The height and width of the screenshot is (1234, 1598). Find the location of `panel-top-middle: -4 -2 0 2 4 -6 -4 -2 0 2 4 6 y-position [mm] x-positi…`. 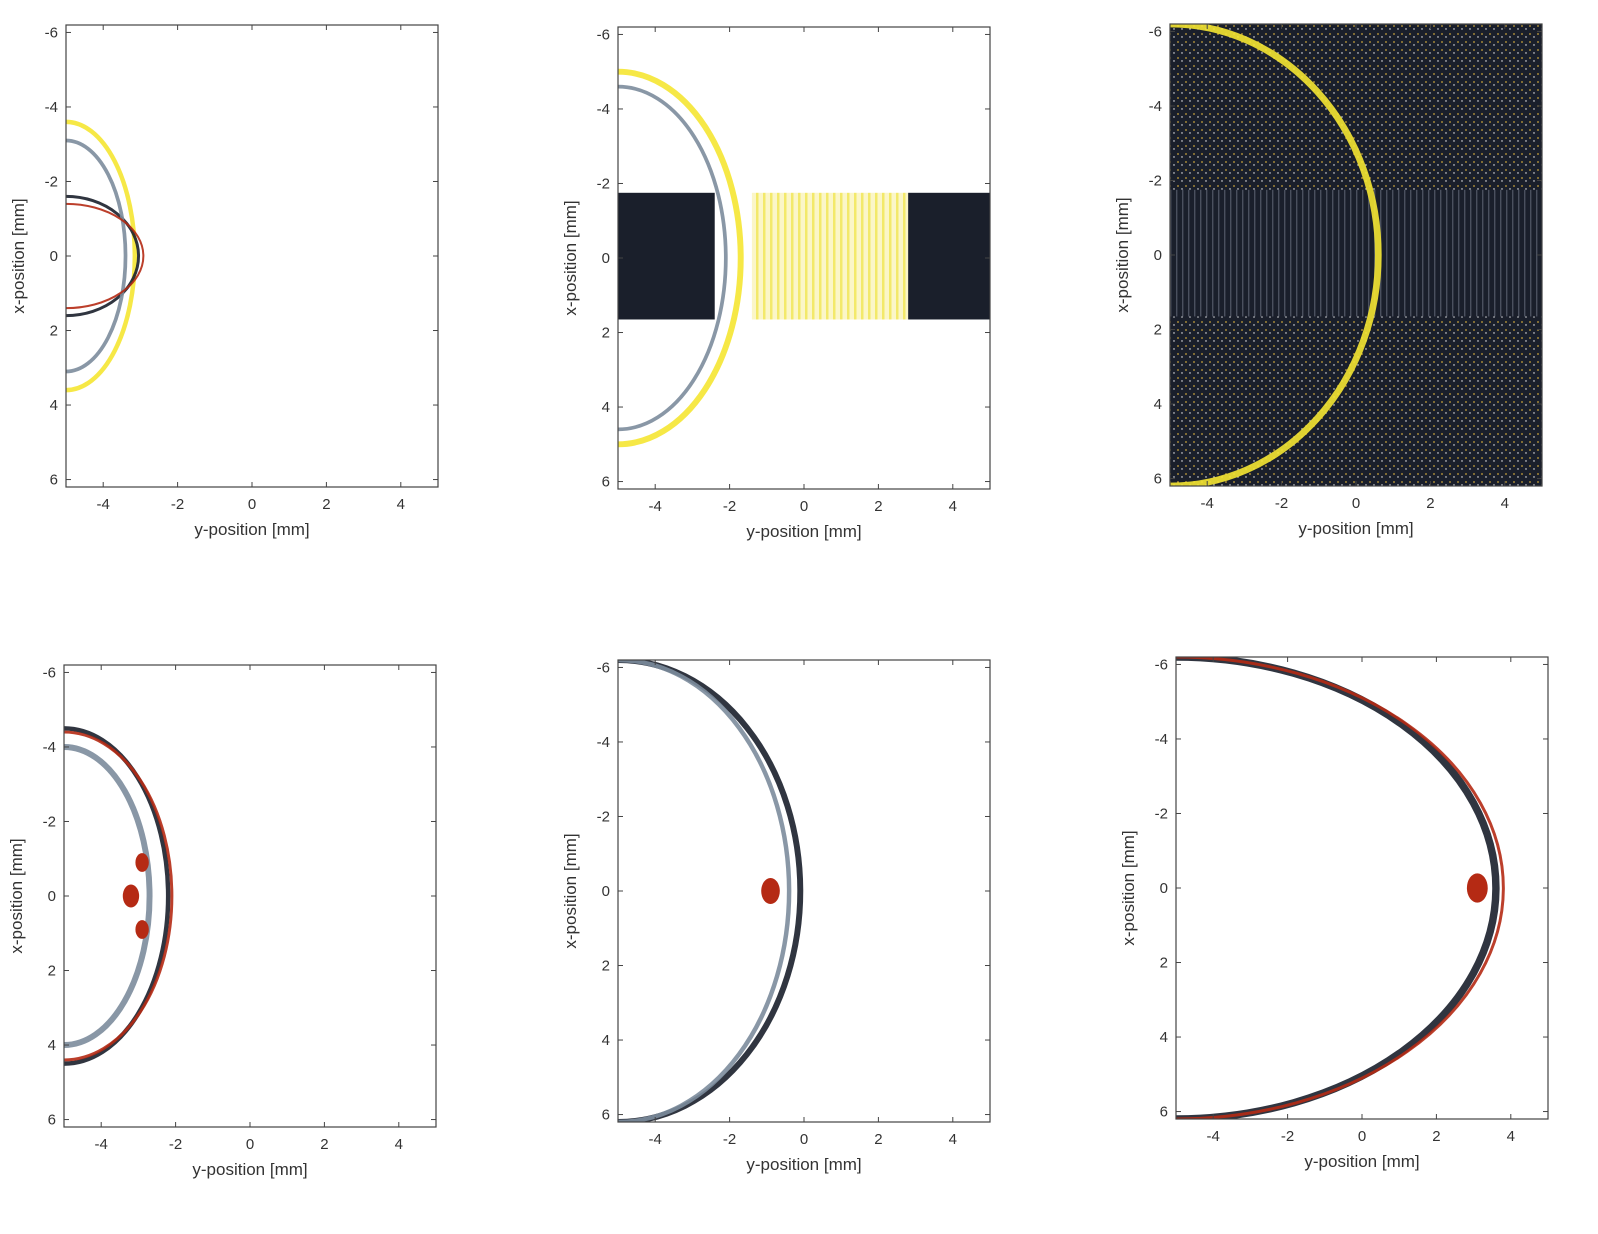

panel-top-middle: -4 -2 0 2 4 -6 -4 -2 0 2 4 6 y-position [mm] x-positi… is located at coordinates (776, 283).